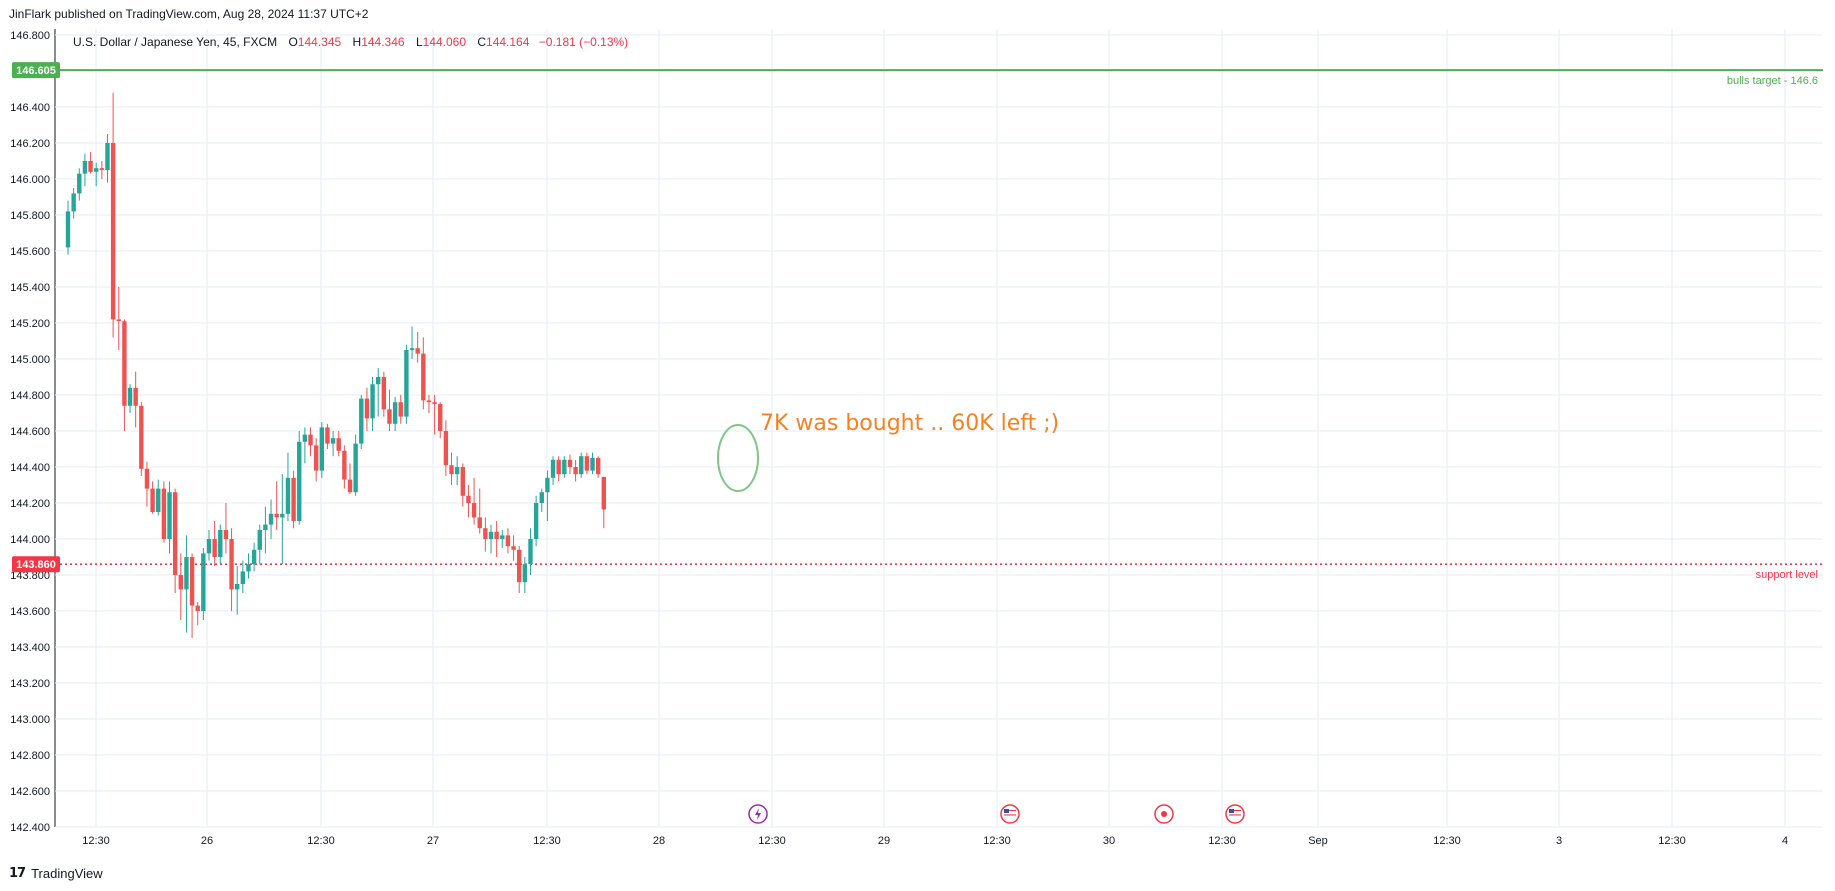 The height and width of the screenshot is (891, 1835). Describe the element at coordinates (909, 423) in the screenshot. I see `annotation-note: 7K was bought .. 60K left ;)` at that location.